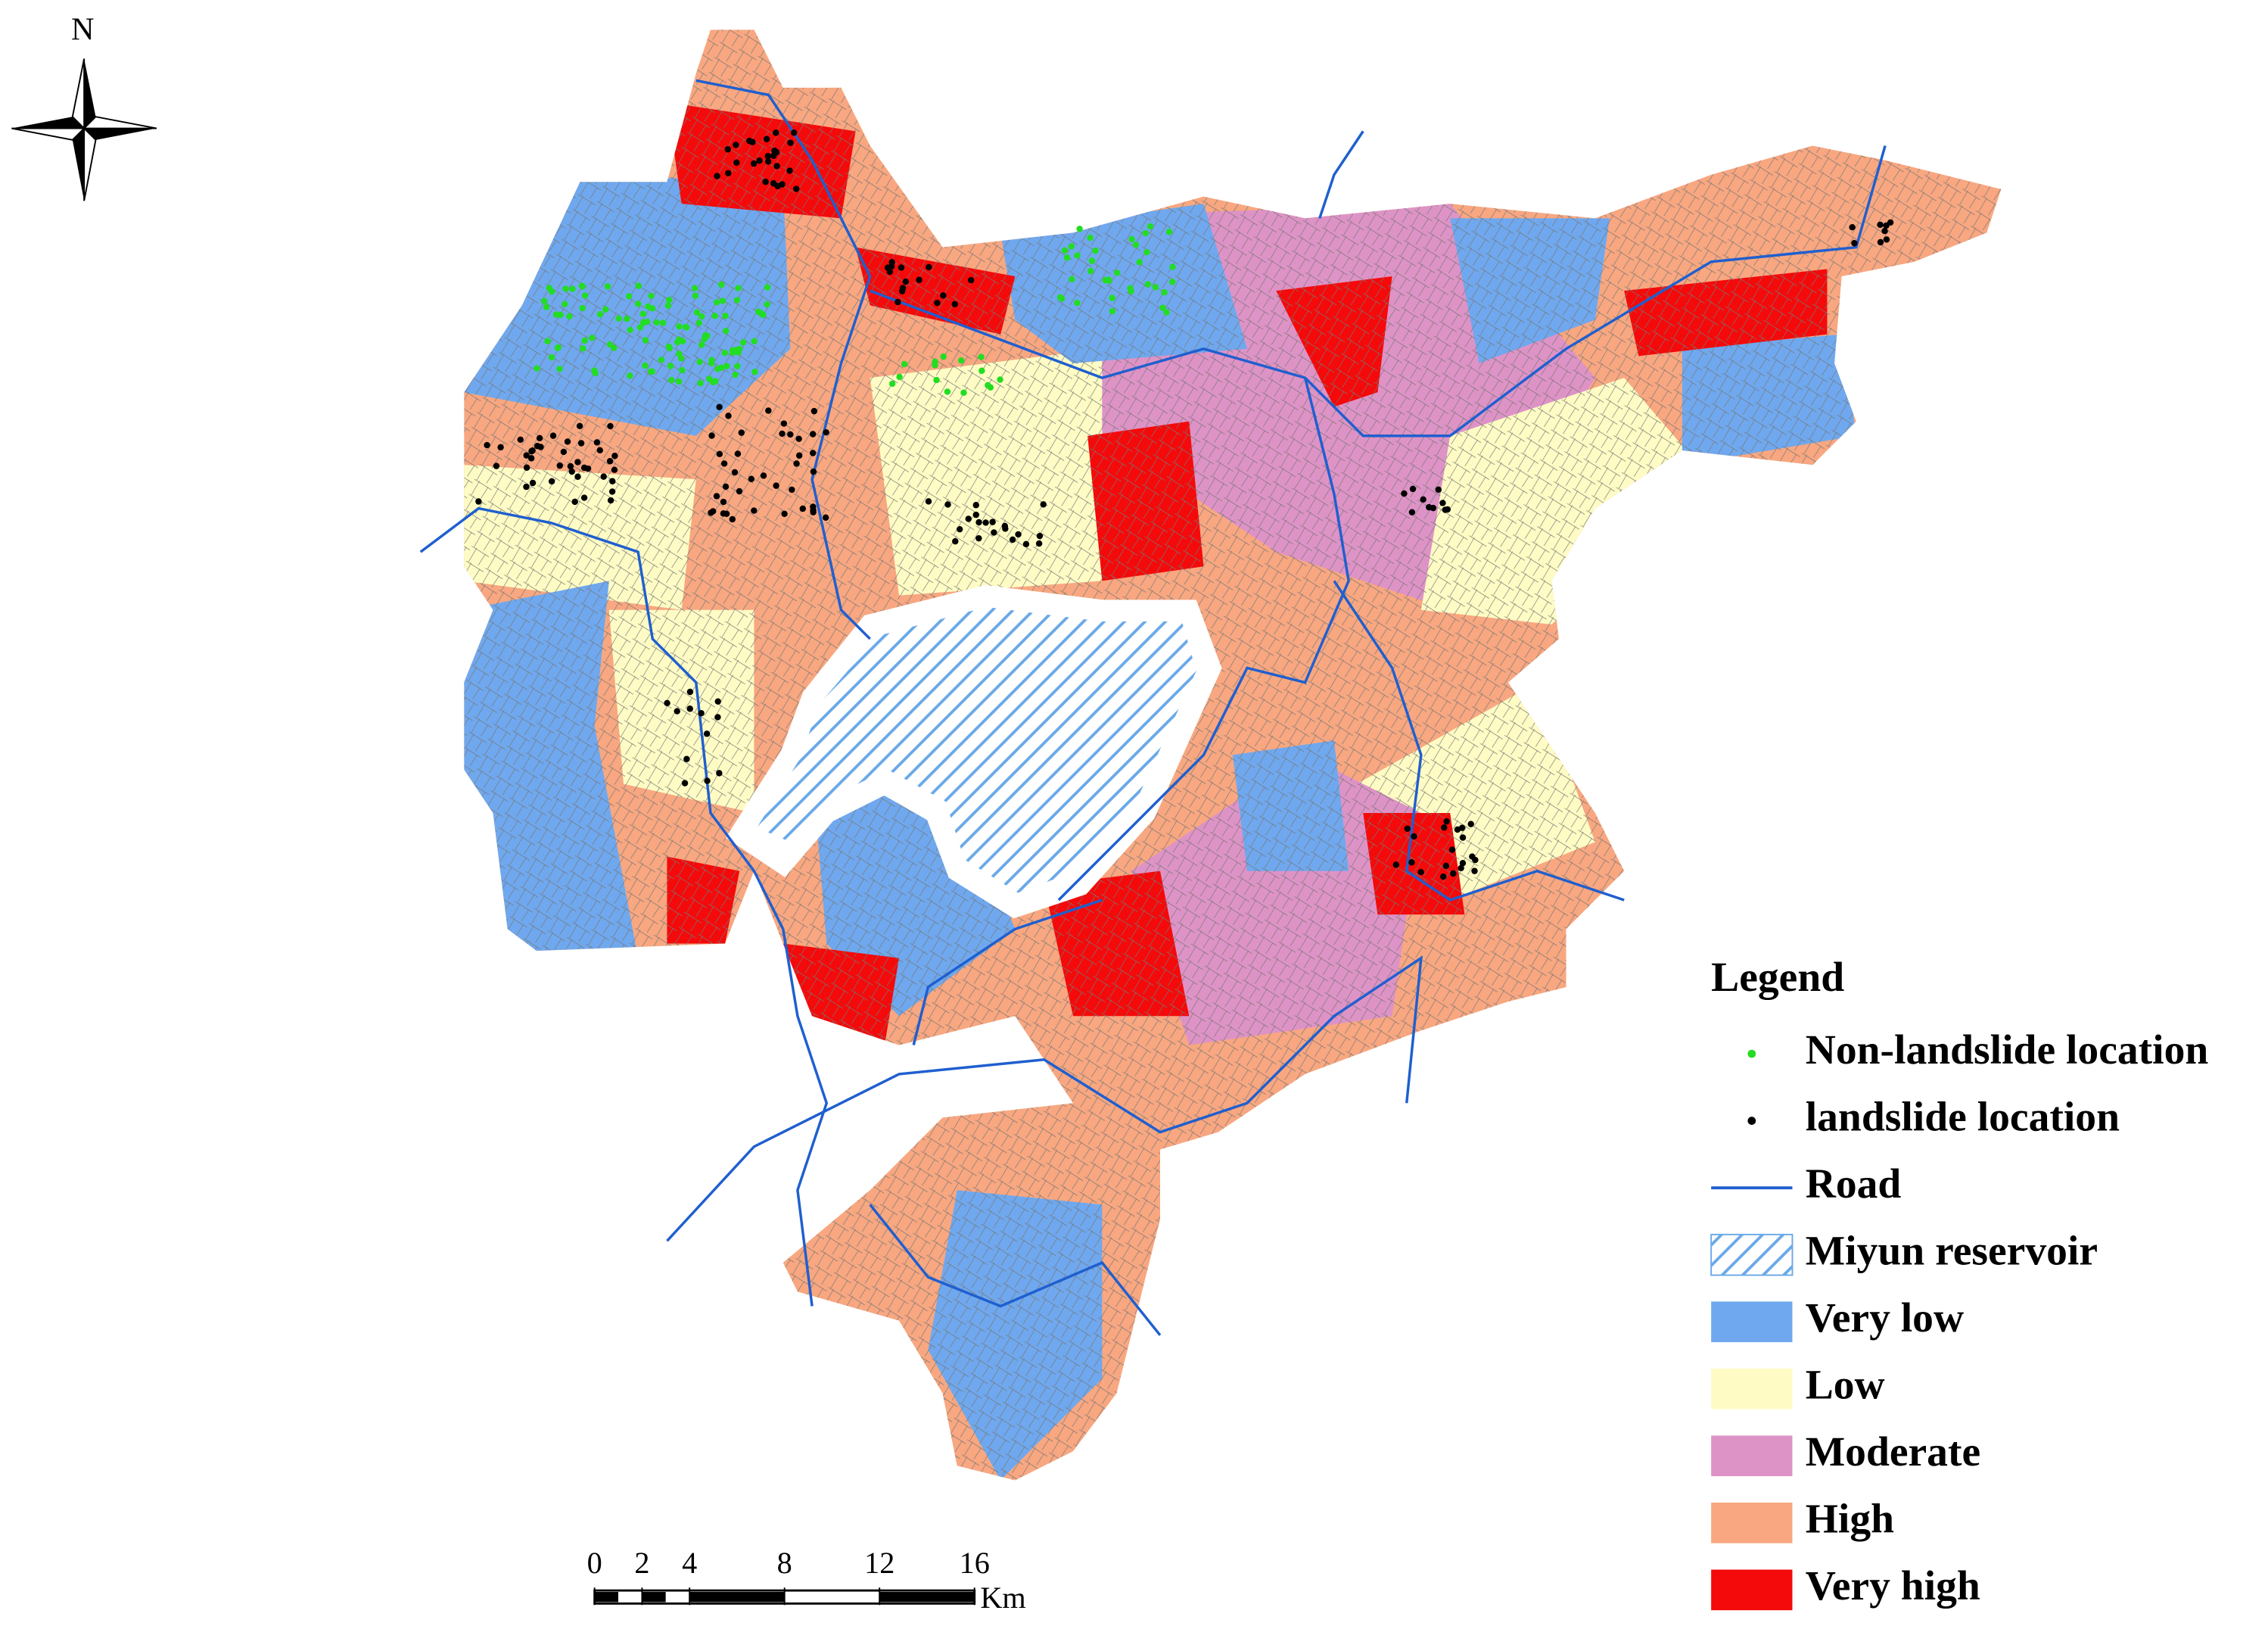 The image size is (2268, 1626). Describe the element at coordinates (677, 1597) in the screenshot. I see `scale-segment` at that location.